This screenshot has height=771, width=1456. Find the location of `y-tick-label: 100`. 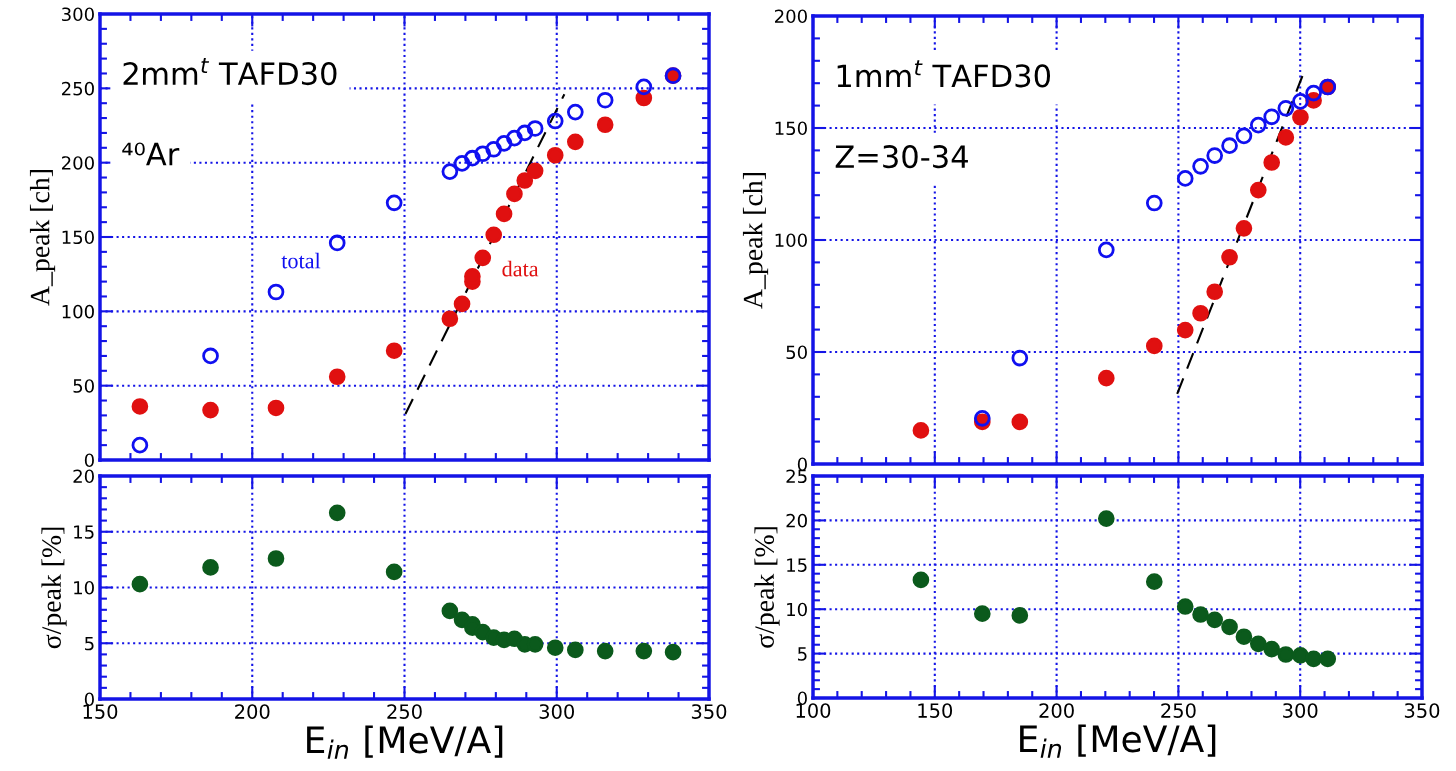

y-tick-label: 100 is located at coordinates (791, 240).